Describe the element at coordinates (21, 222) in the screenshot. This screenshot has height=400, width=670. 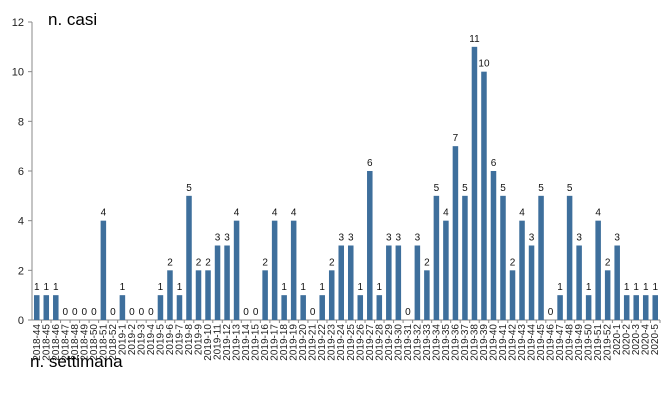
I see `y-tick-label: 4` at that location.